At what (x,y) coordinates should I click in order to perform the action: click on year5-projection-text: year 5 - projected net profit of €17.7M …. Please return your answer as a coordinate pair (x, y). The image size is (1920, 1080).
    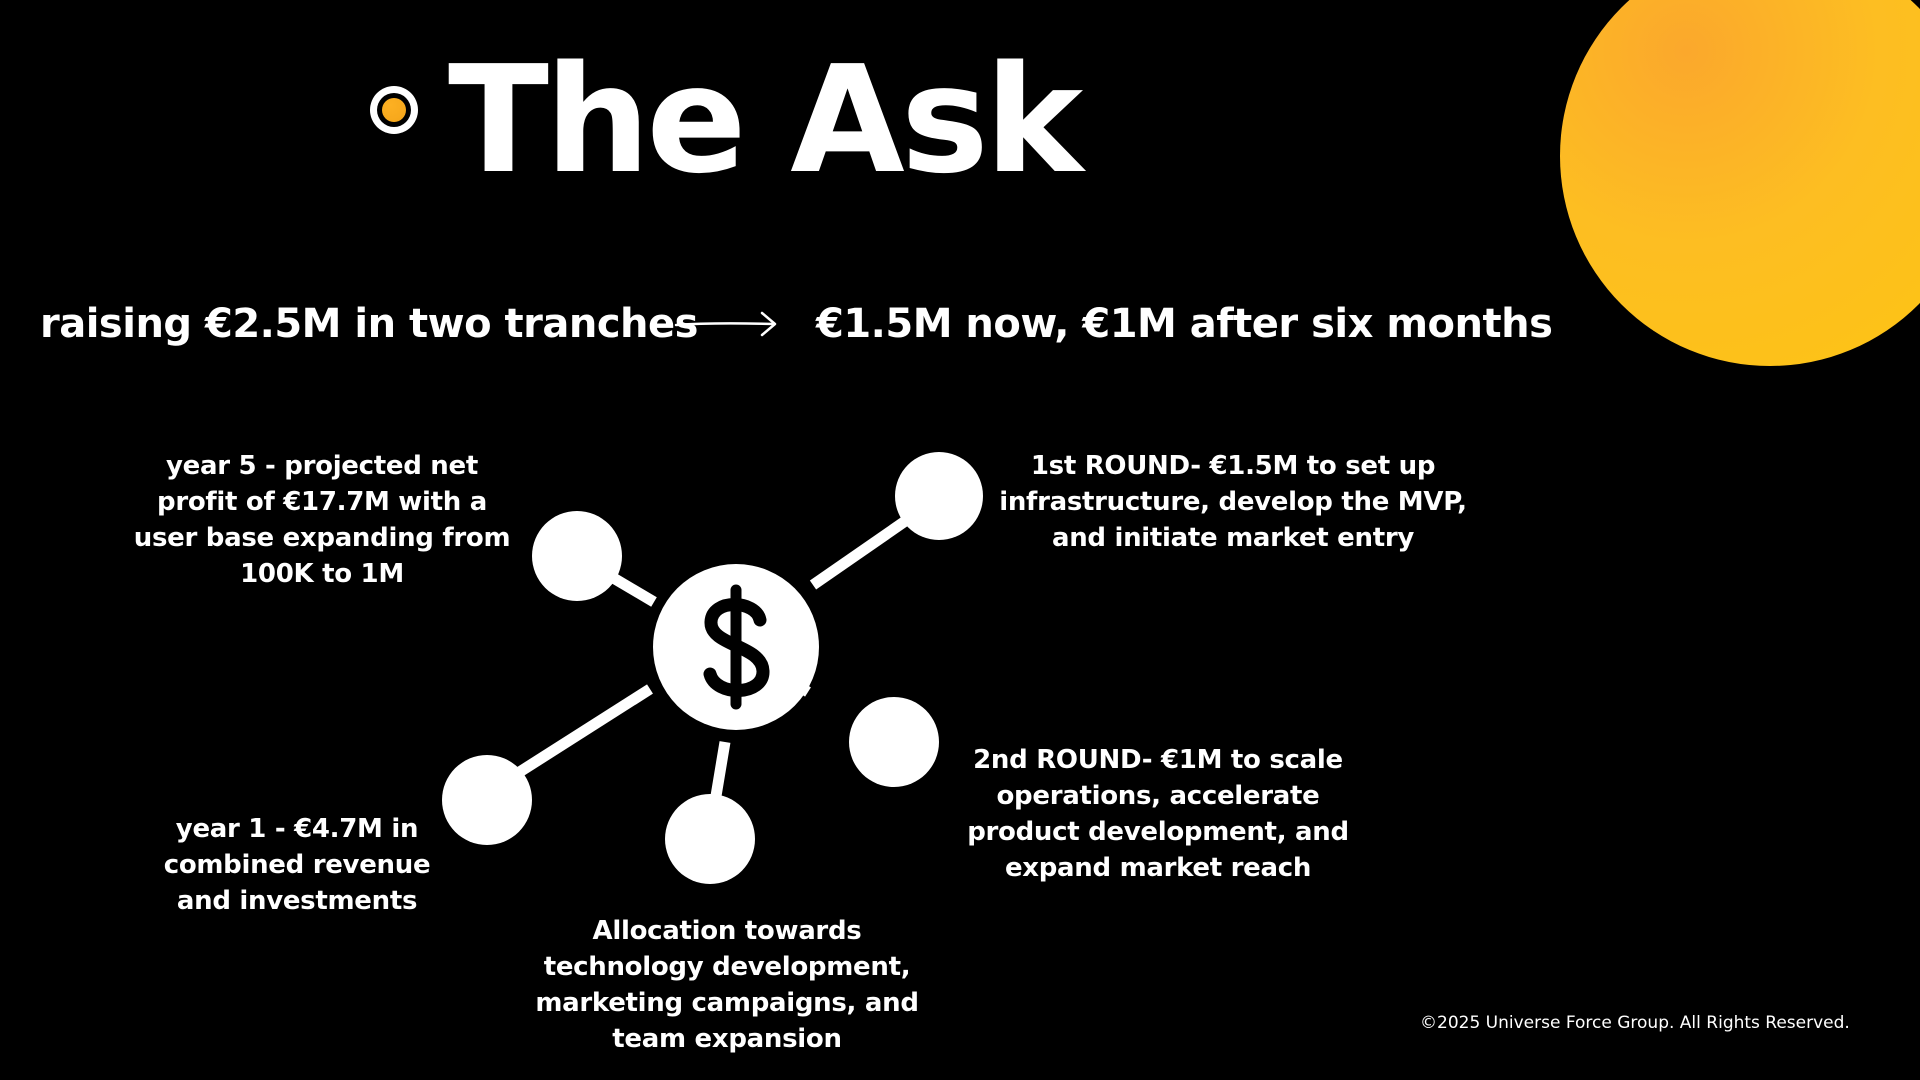
    Looking at the image, I should click on (322, 520).